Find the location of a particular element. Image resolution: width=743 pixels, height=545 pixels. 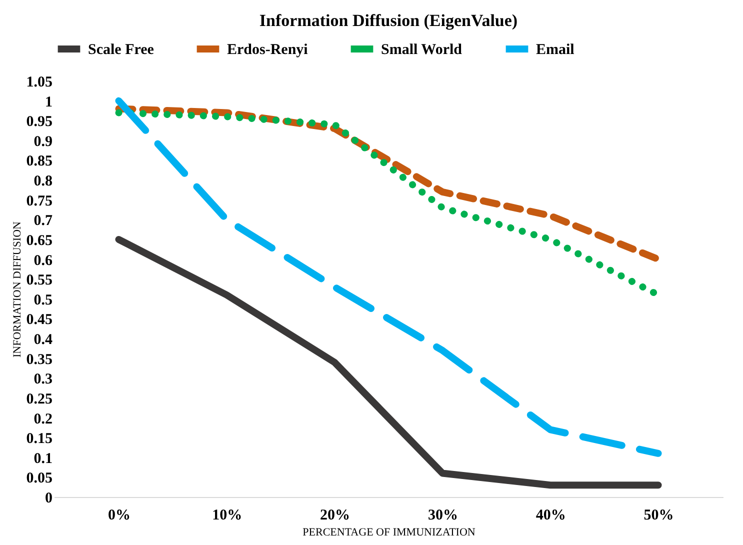

y-tick-label: 0.15 is located at coordinates (39, 439).